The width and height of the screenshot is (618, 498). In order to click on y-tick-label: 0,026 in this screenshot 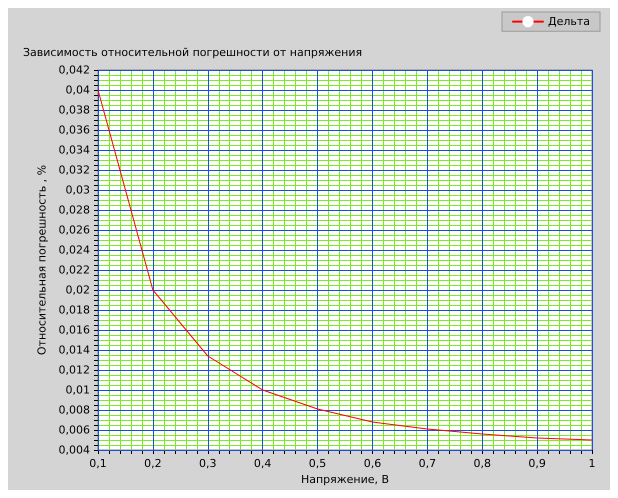, I will do `click(74, 230)`.